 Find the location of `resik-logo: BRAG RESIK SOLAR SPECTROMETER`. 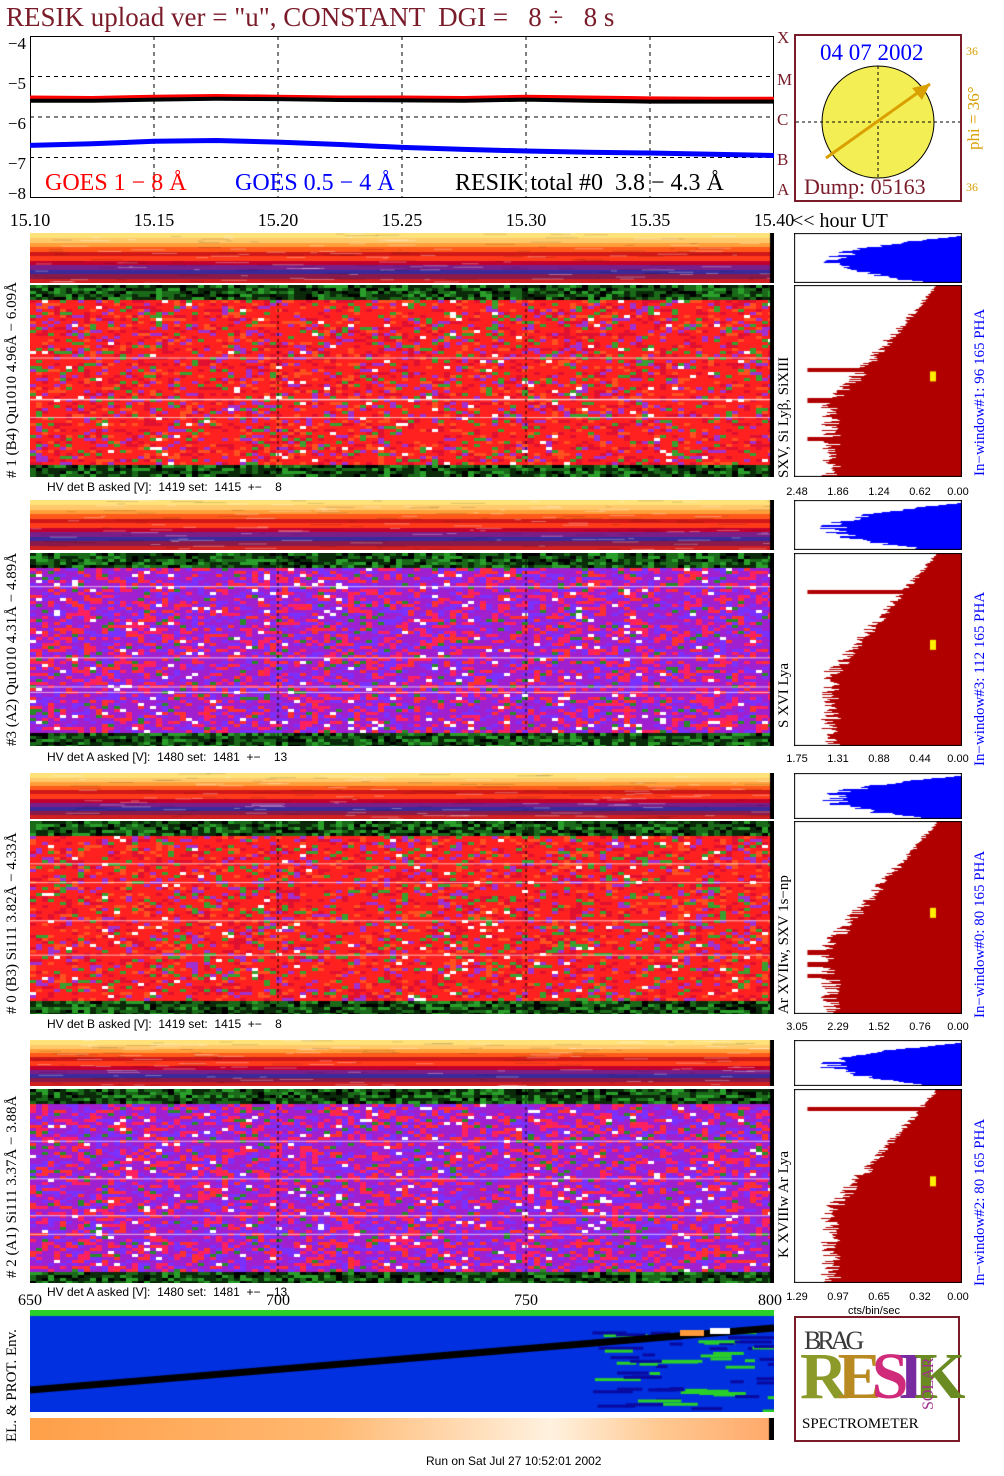

resik-logo: BRAG RESIK SOLAR SPECTROMETER is located at coordinates (880, 1379).